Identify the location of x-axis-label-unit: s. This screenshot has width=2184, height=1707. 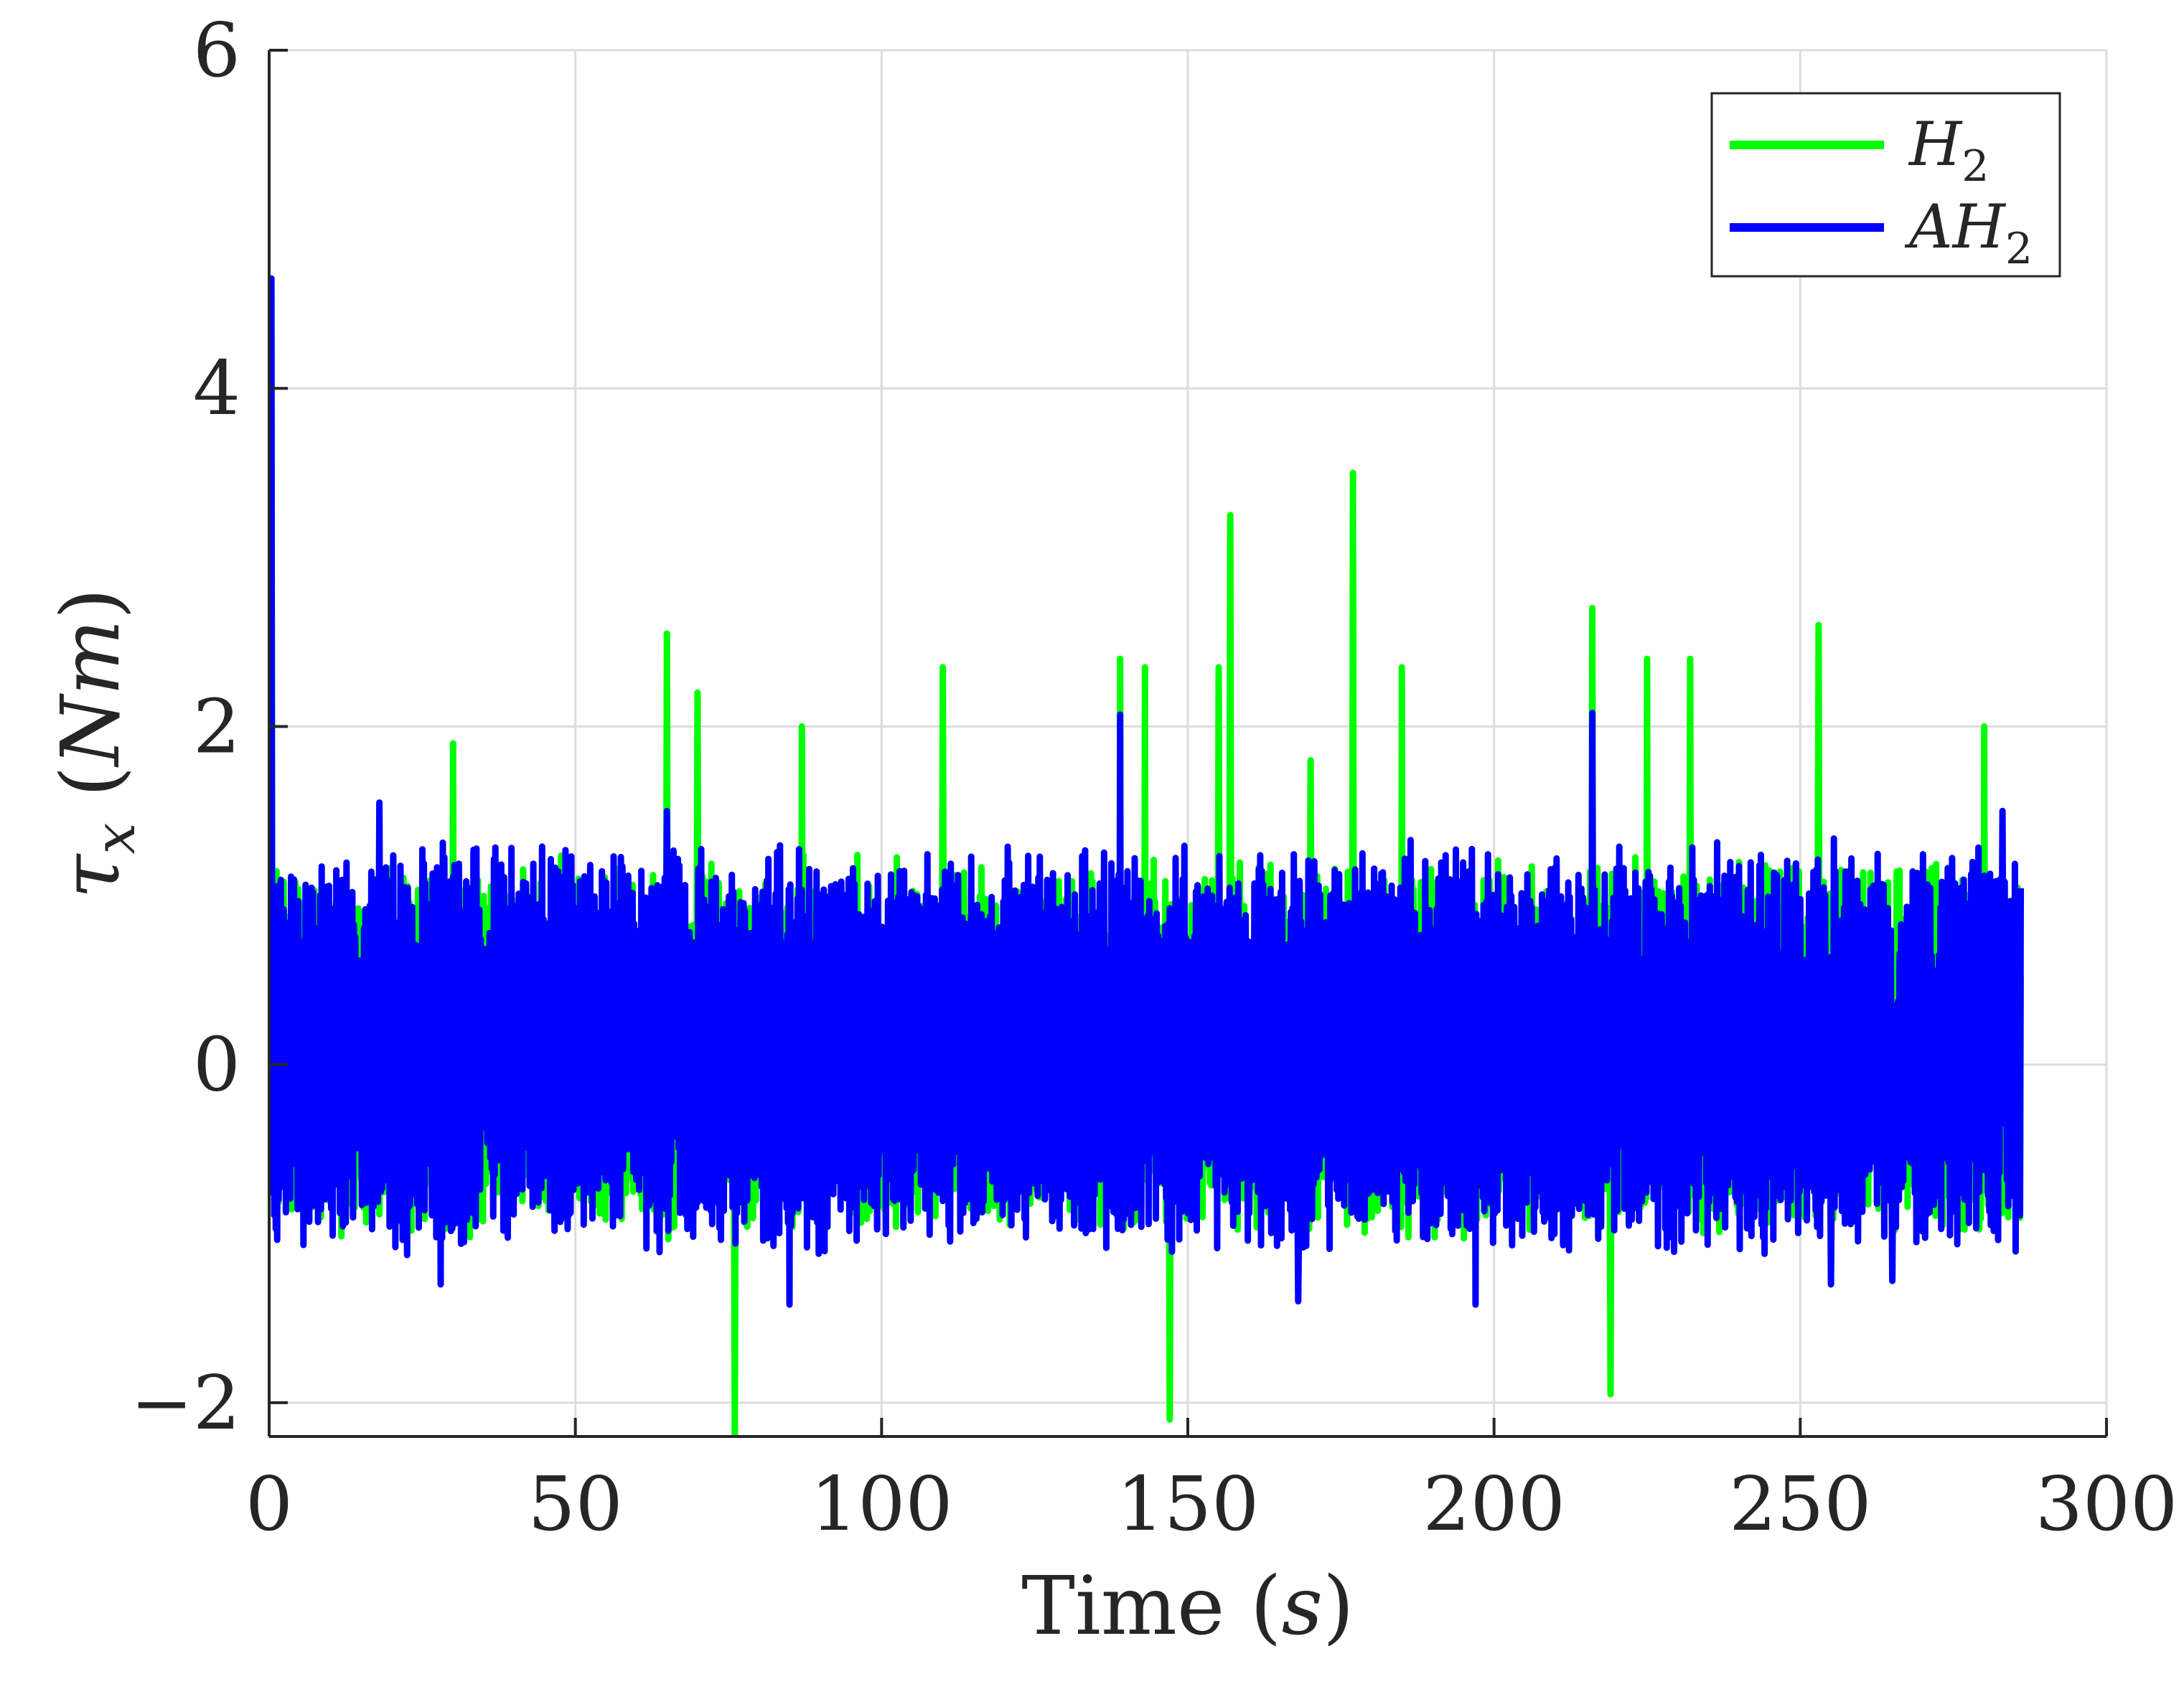
(1302, 1607).